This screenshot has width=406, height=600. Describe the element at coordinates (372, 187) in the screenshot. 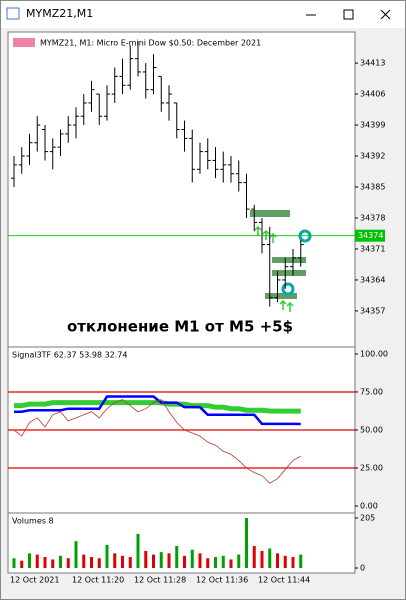

I see `y-tick-label: 34385` at that location.